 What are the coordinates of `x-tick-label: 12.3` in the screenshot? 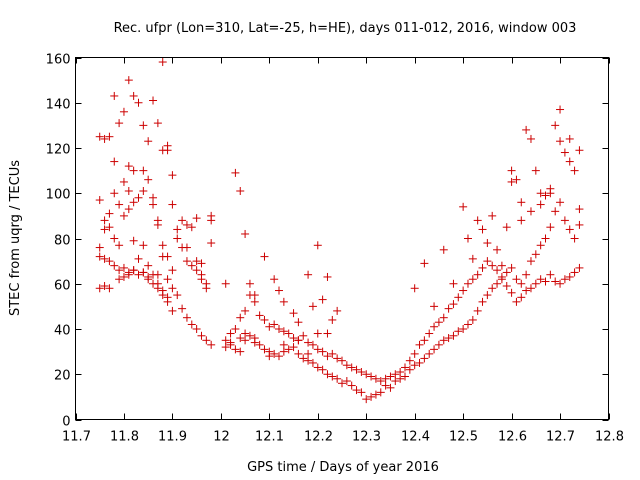 It's located at (366, 437).